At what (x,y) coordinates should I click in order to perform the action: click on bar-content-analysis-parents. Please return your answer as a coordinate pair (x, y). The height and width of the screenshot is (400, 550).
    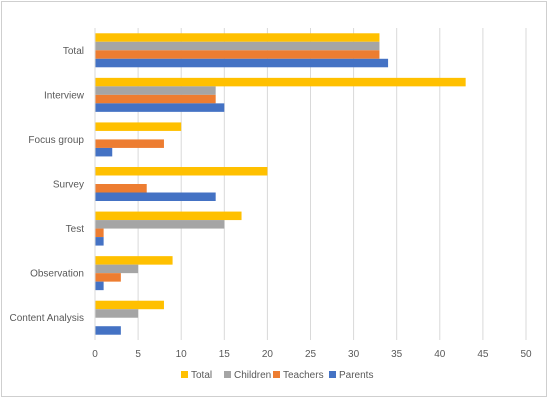
    Looking at the image, I should click on (108, 330).